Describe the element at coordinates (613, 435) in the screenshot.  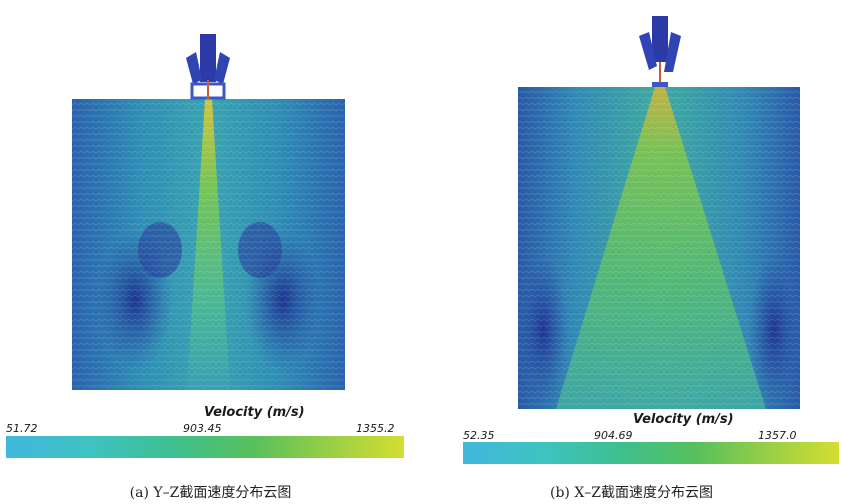
I see `legend-tick-mid: 904.69` at that location.